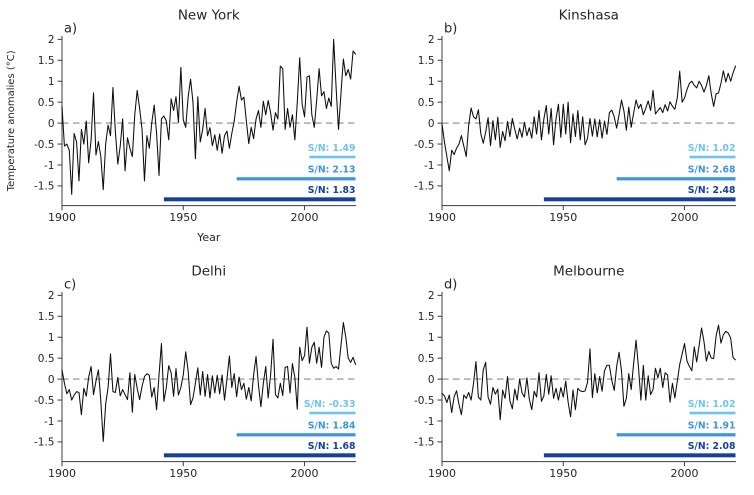  Describe the element at coordinates (330, 404) in the screenshot. I see `sn-label-20yr-c: S/N: -0.33` at that location.